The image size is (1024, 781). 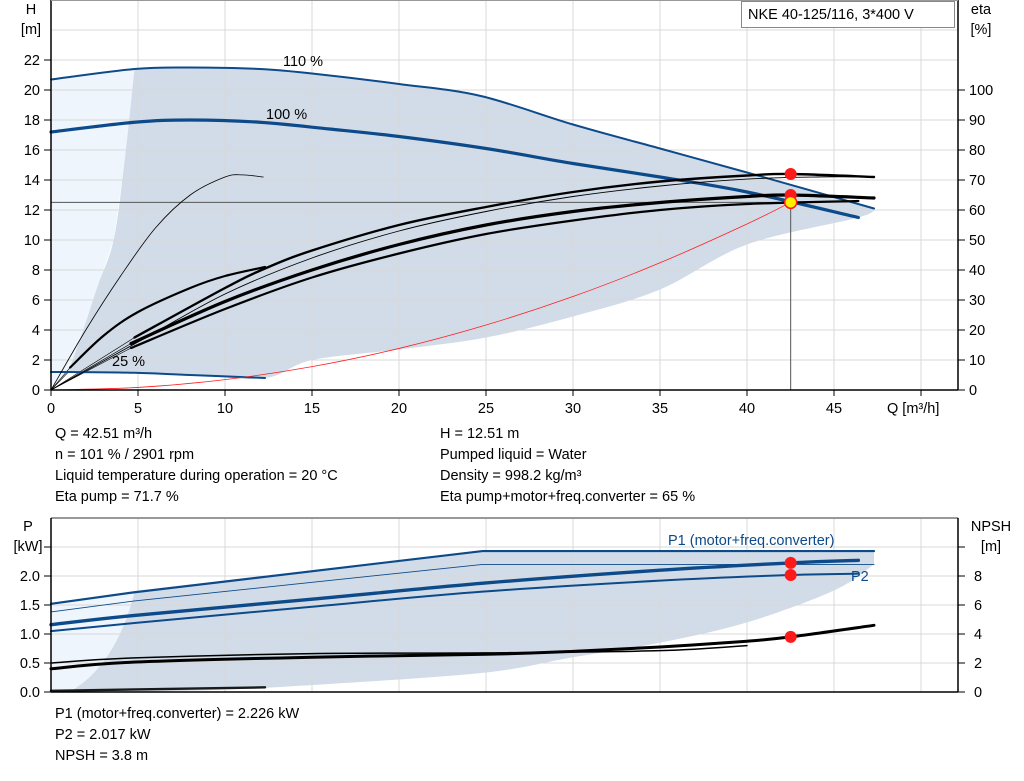 What do you see at coordinates (747, 409) in the screenshot?
I see `q-tick-label: 40` at bounding box center [747, 409].